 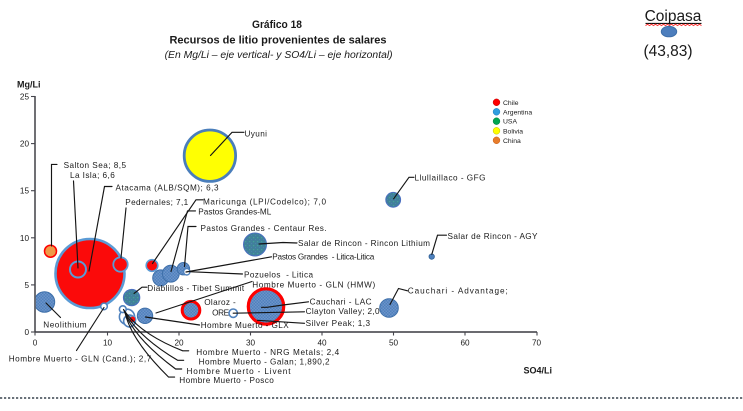 I want to click on svg-text: Uyuni, so click(x=256, y=134).